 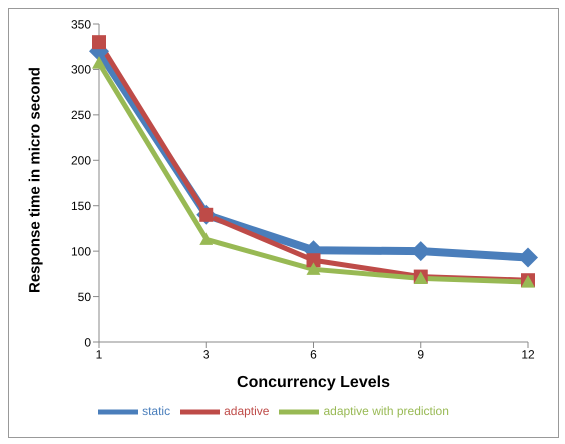 What do you see at coordinates (35, 180) in the screenshot?
I see `y-axis-title: Response time in micro second` at bounding box center [35, 180].